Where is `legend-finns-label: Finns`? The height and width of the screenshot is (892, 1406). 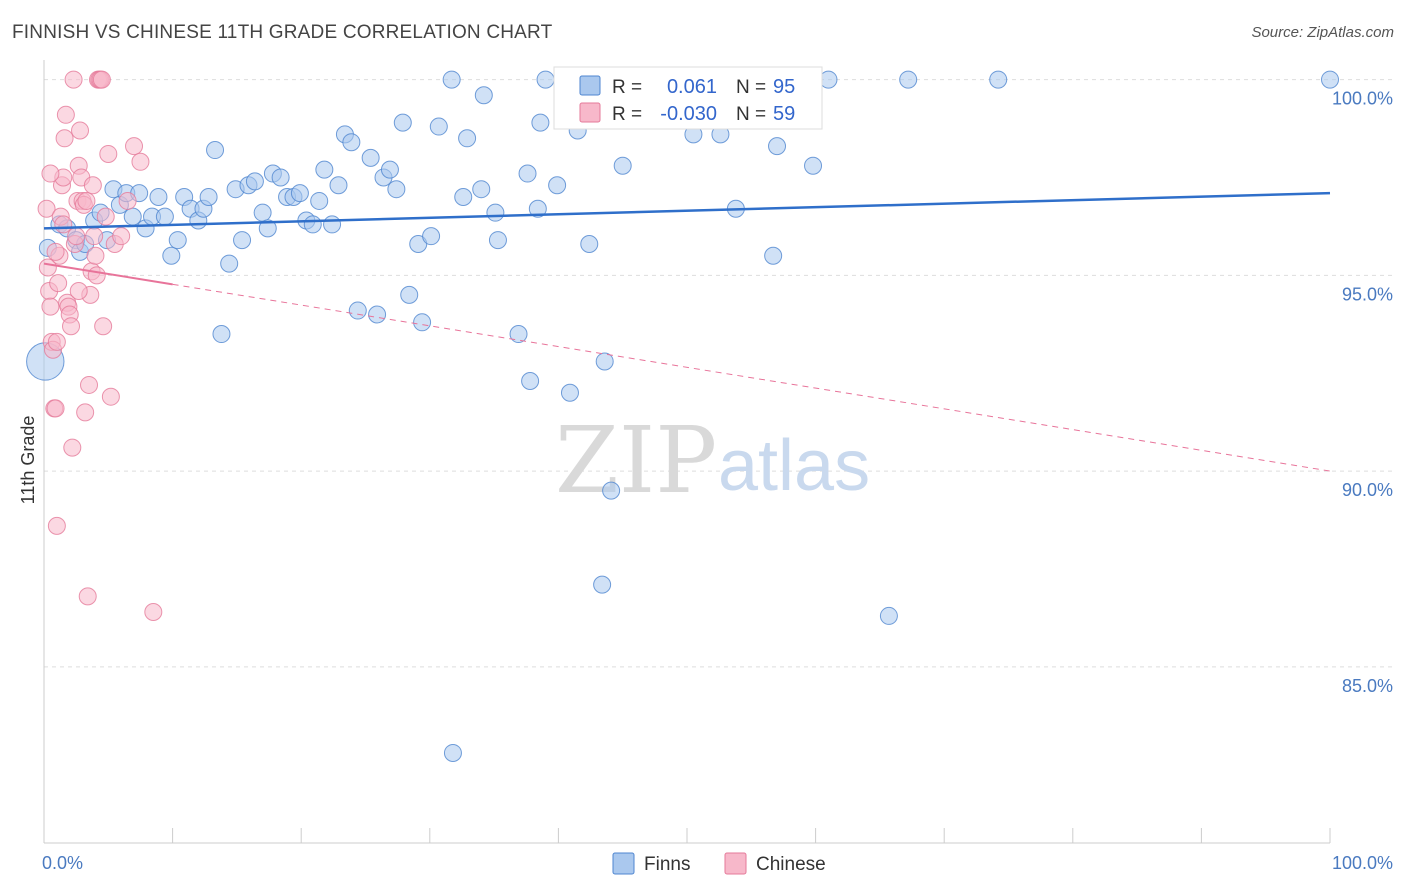 legend-finns-label: Finns is located at coordinates (667, 864).